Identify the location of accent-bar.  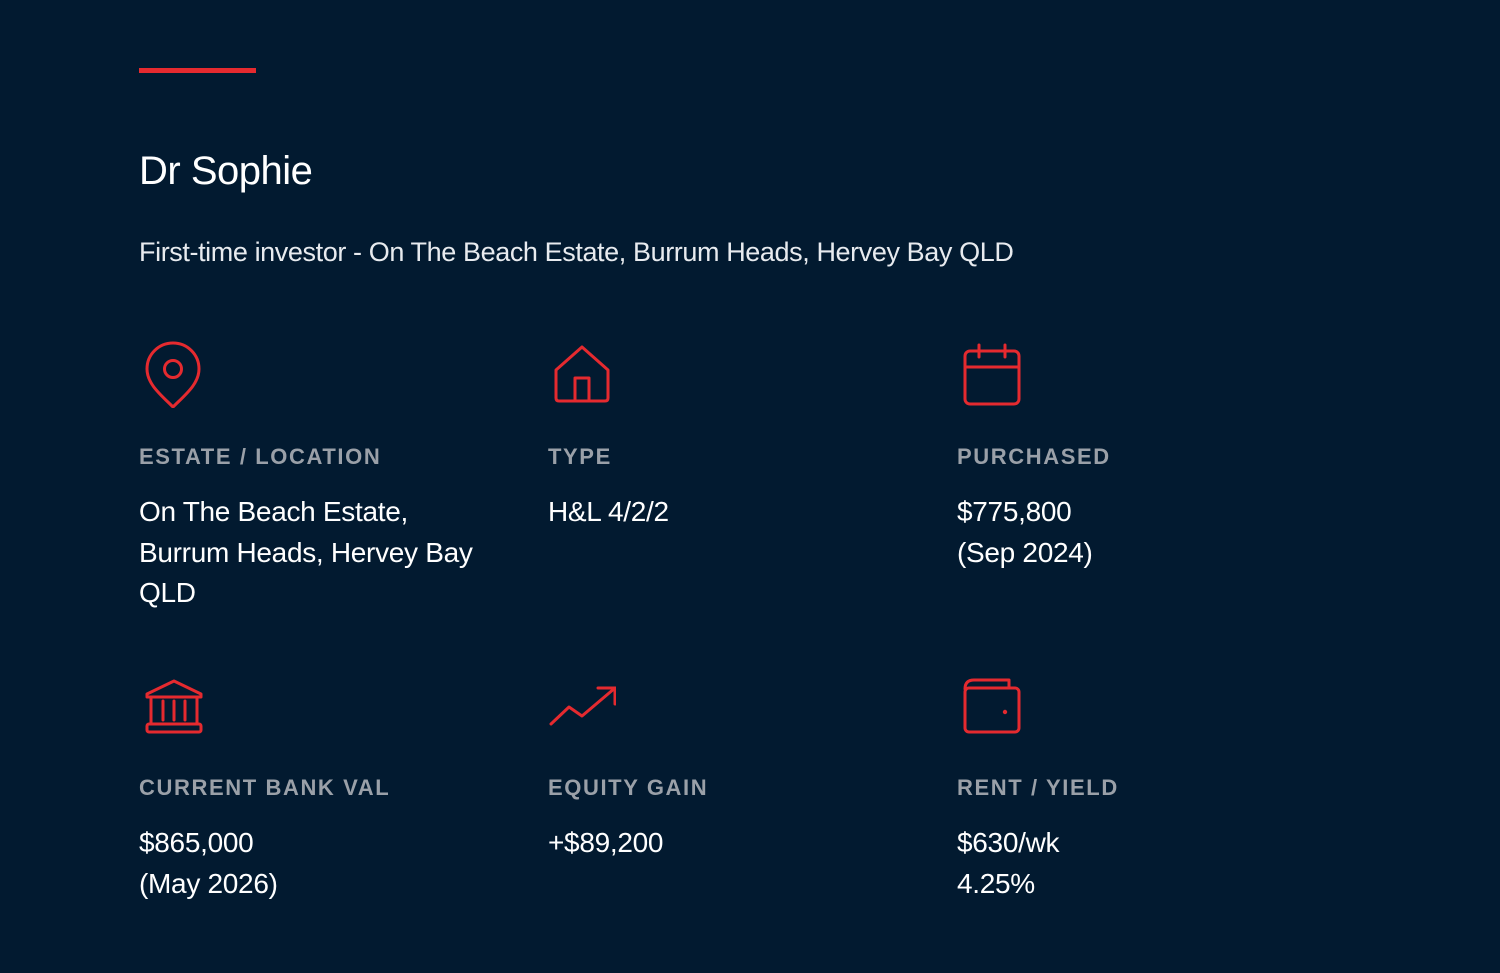
(197, 70).